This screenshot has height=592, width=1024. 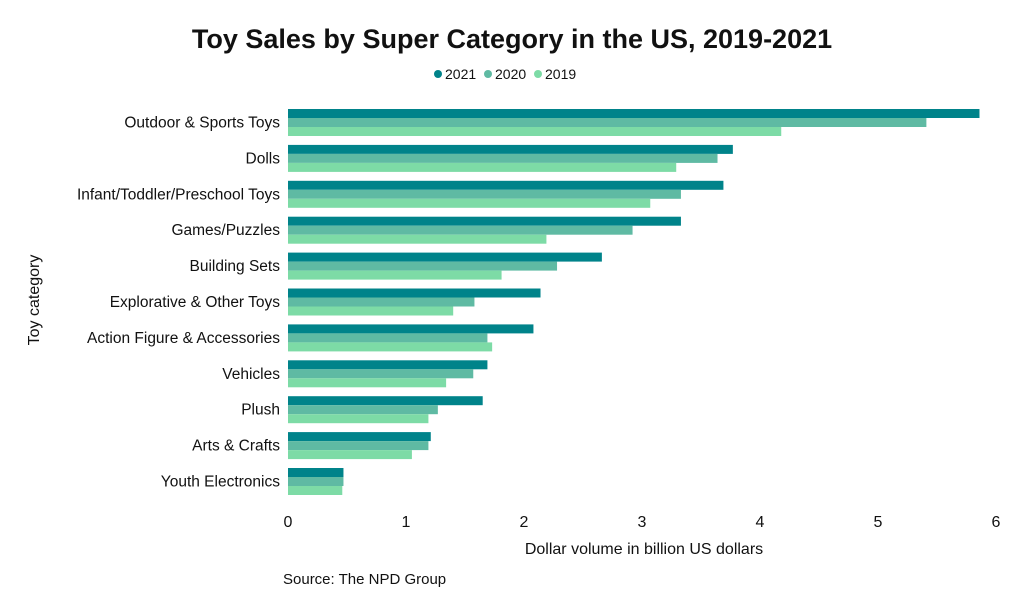 I want to click on x-axis-label: Dollar volume in billion US dollars, so click(x=644, y=549).